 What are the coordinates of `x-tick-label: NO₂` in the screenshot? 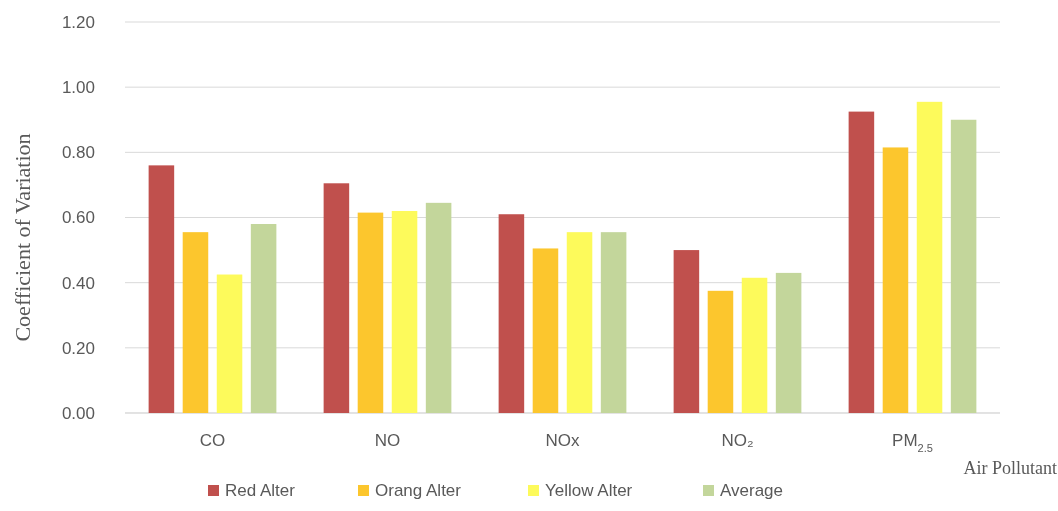 It's located at (737, 440).